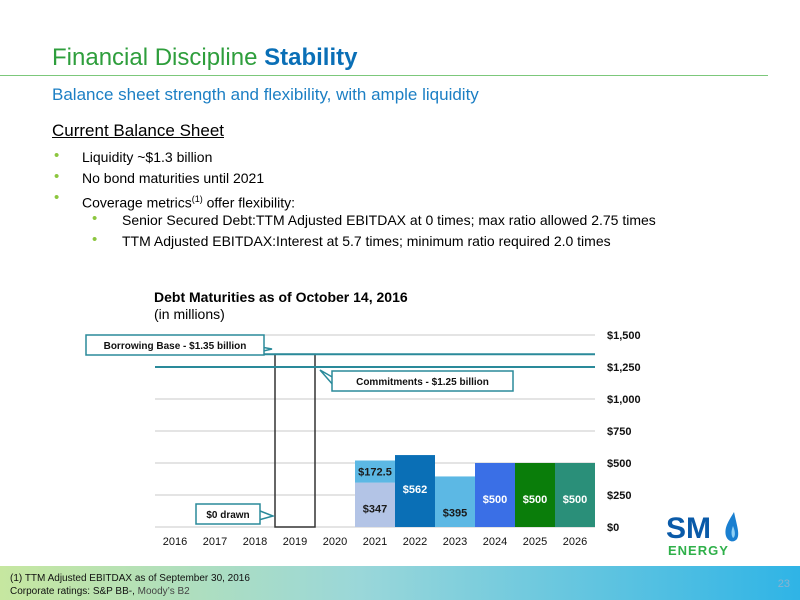 This screenshot has width=800, height=600. Describe the element at coordinates (624, 400) in the screenshot. I see `y-tick-label: $1,000` at that location.